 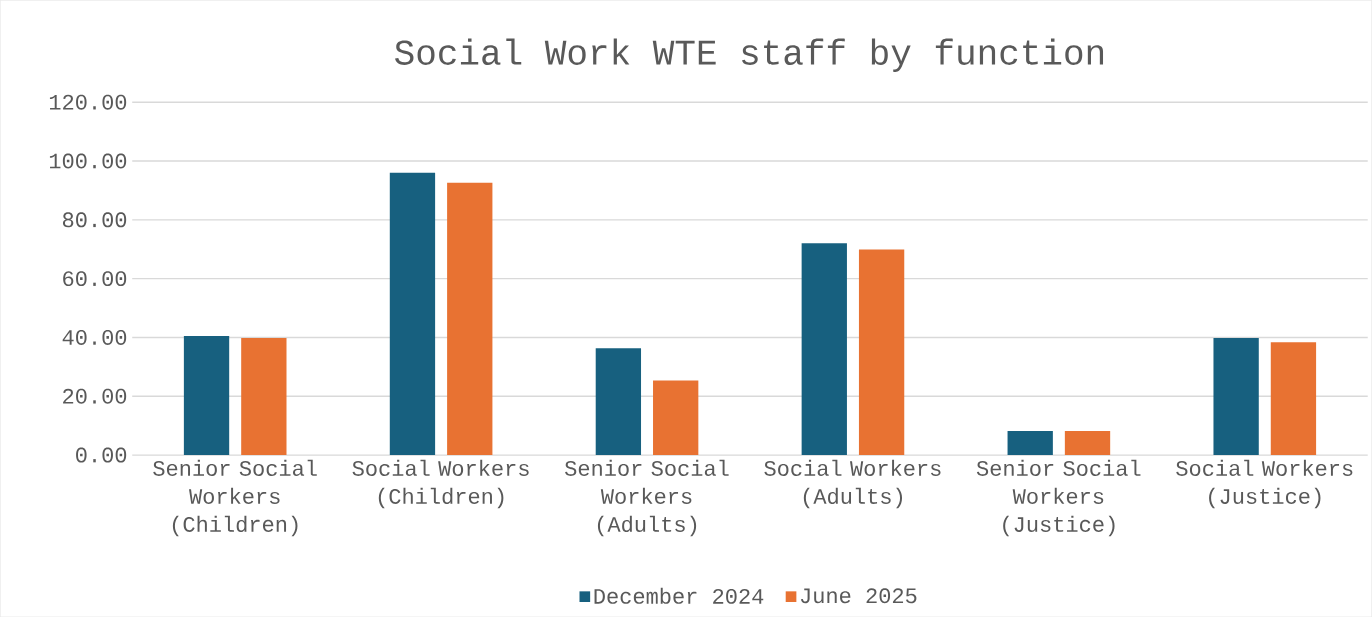 What do you see at coordinates (858, 596) in the screenshot?
I see `legend-label: June 2025` at bounding box center [858, 596].